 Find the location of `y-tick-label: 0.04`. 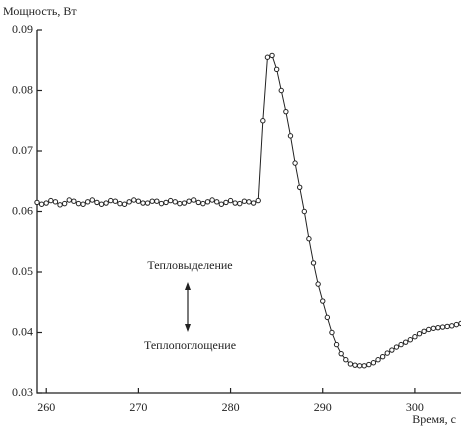

y-tick-label: 0.04 is located at coordinates (22, 331).